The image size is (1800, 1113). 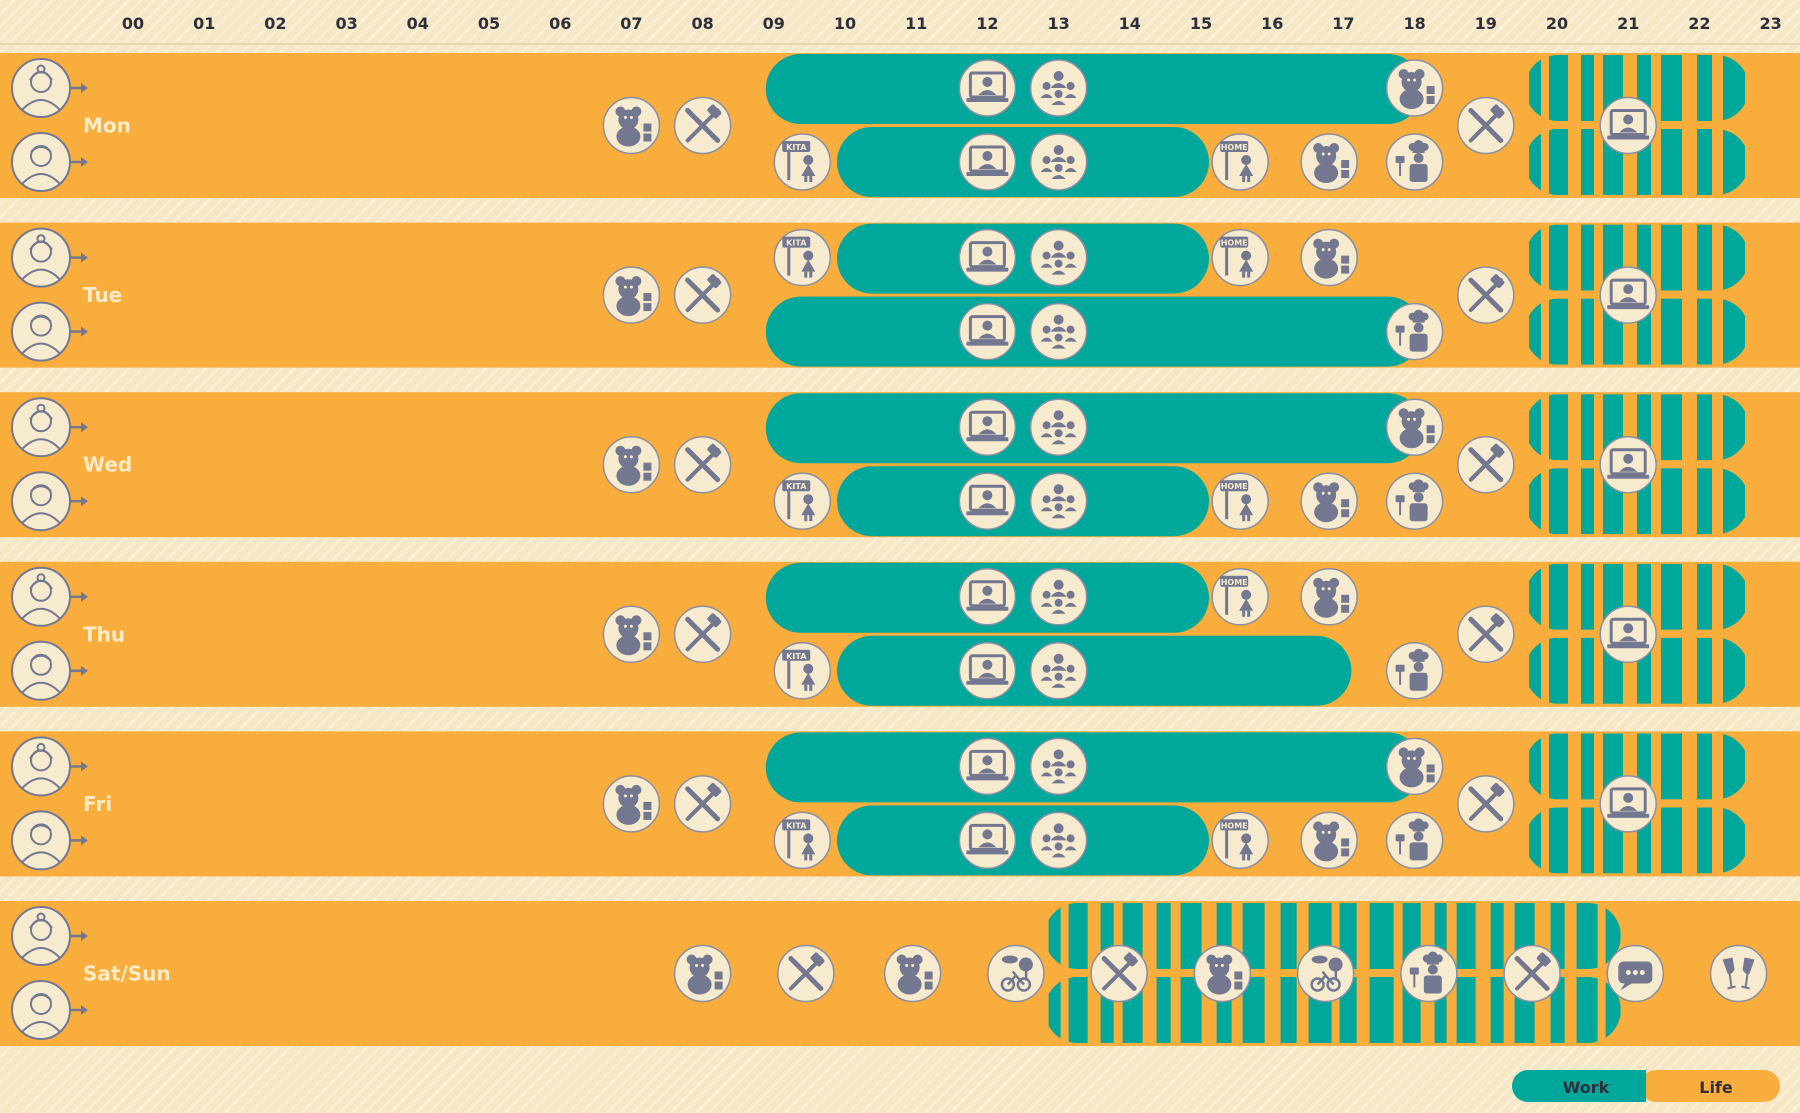 What do you see at coordinates (1343, 23) in the screenshot?
I see `hour-label: 17` at bounding box center [1343, 23].